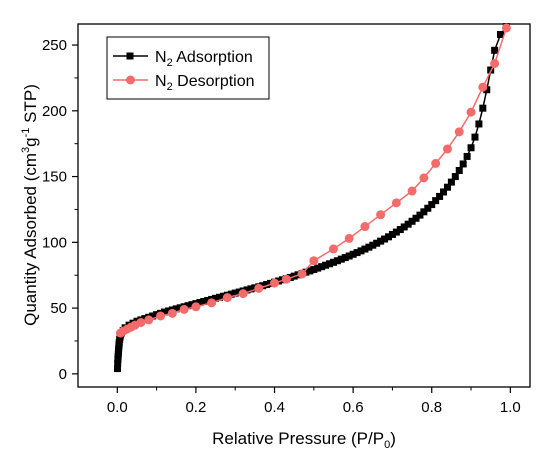 The height and width of the screenshot is (460, 550). I want to click on y-axis-title: Quantity Adsorbed (cm3g-1 STP), so click(30, 205).